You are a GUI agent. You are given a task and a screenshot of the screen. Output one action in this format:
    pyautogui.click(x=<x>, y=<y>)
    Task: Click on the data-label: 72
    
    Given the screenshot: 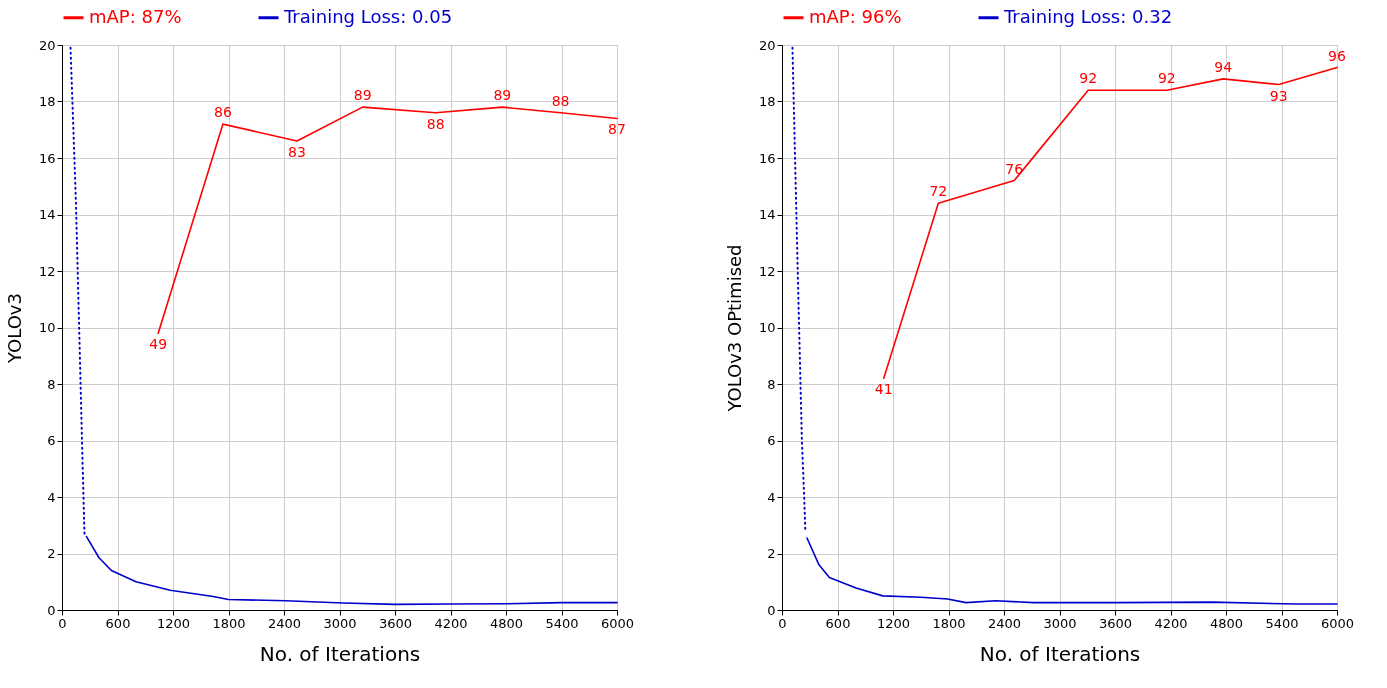 What is the action you would take?
    pyautogui.click(x=938, y=191)
    